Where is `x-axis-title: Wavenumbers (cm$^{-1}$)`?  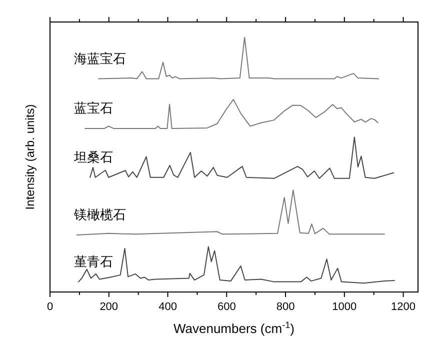
x-axis-title: Wavenumbers (cm$^{-1}$) is located at coordinates (234, 328).